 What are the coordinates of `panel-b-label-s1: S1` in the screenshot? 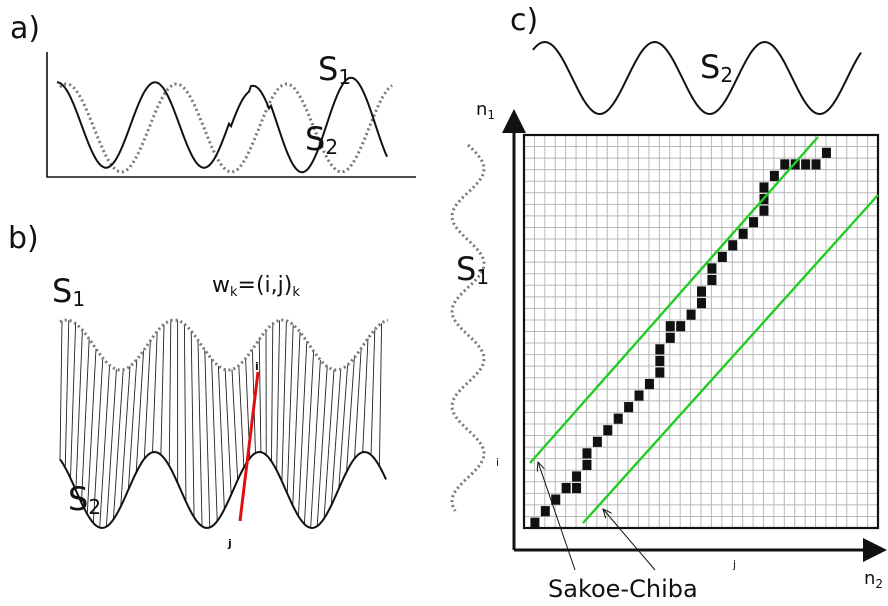 It's located at (68, 291).